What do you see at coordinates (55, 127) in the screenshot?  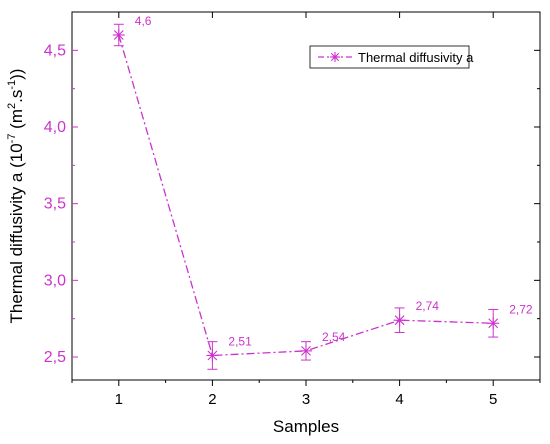 I see `y-tick-label: 4,0` at bounding box center [55, 127].